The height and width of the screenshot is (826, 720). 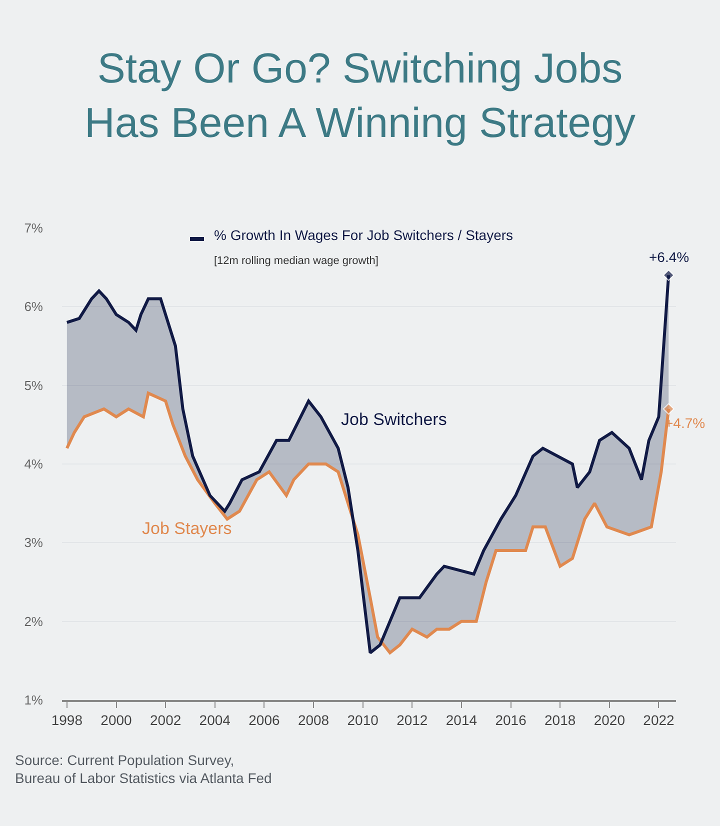 I want to click on y-tick-label: 6%, so click(x=34, y=306).